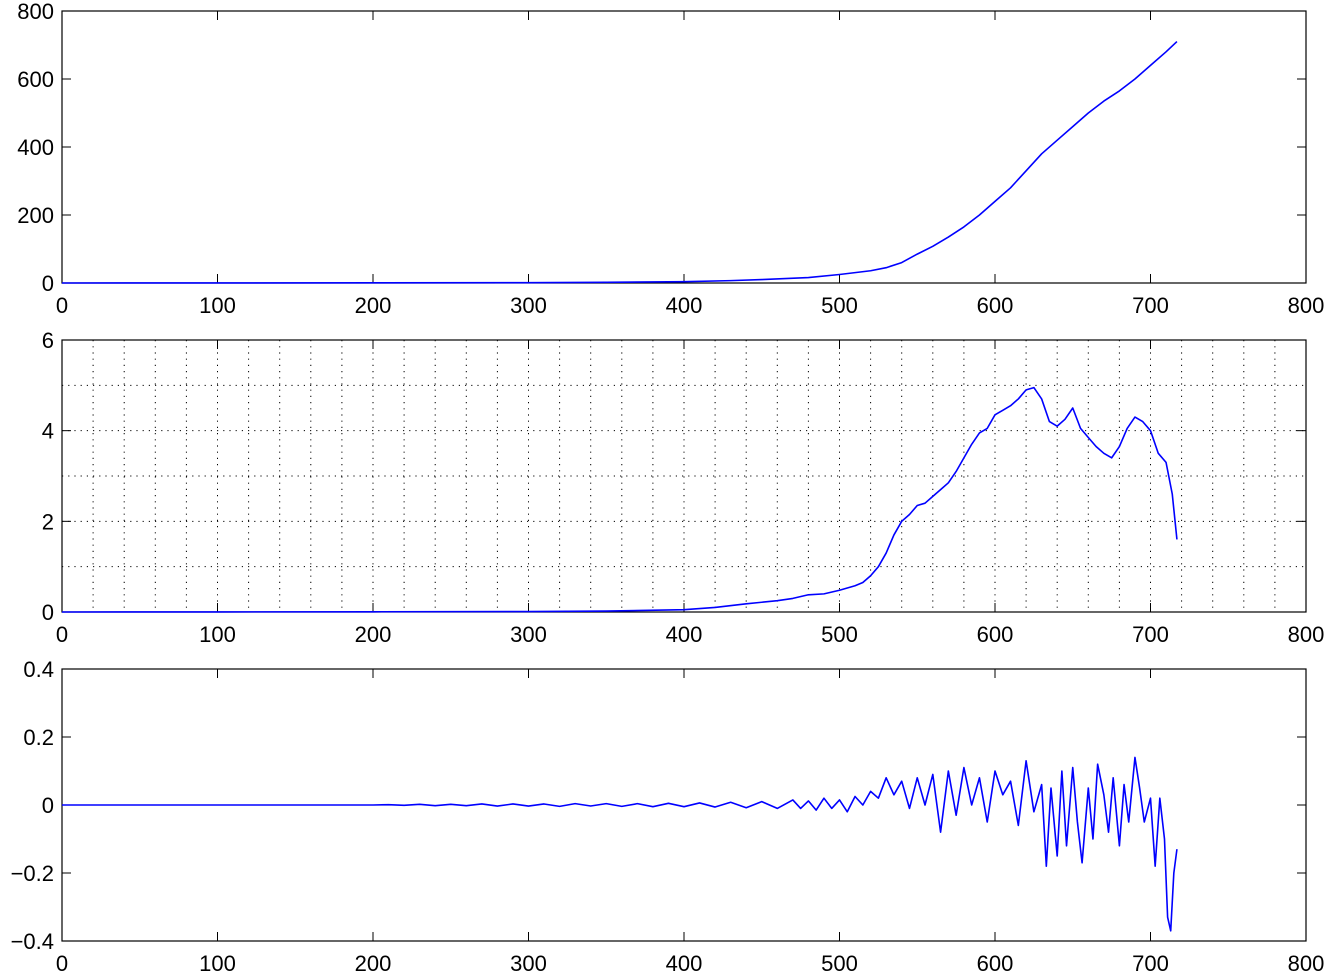  What do you see at coordinates (32, 873) in the screenshot?
I see `y-tick-label: −0.2` at bounding box center [32, 873].